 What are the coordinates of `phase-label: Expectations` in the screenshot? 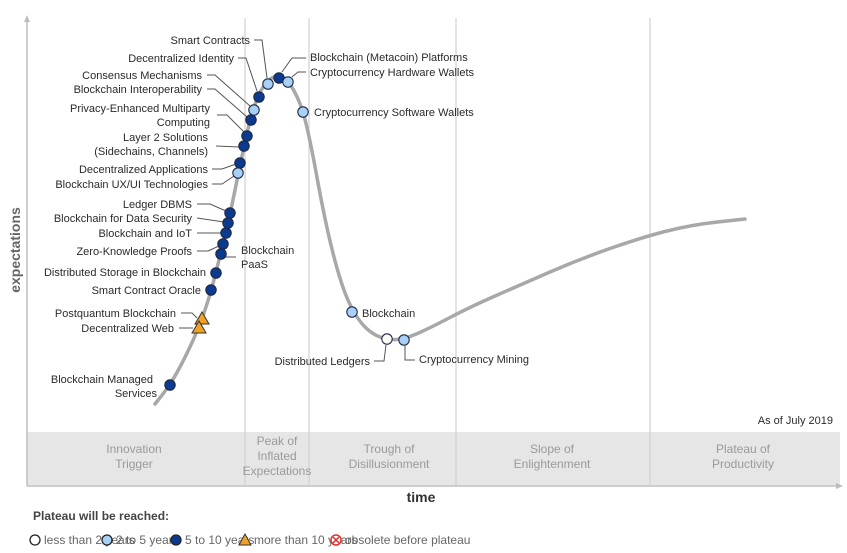 It's located at (277, 471).